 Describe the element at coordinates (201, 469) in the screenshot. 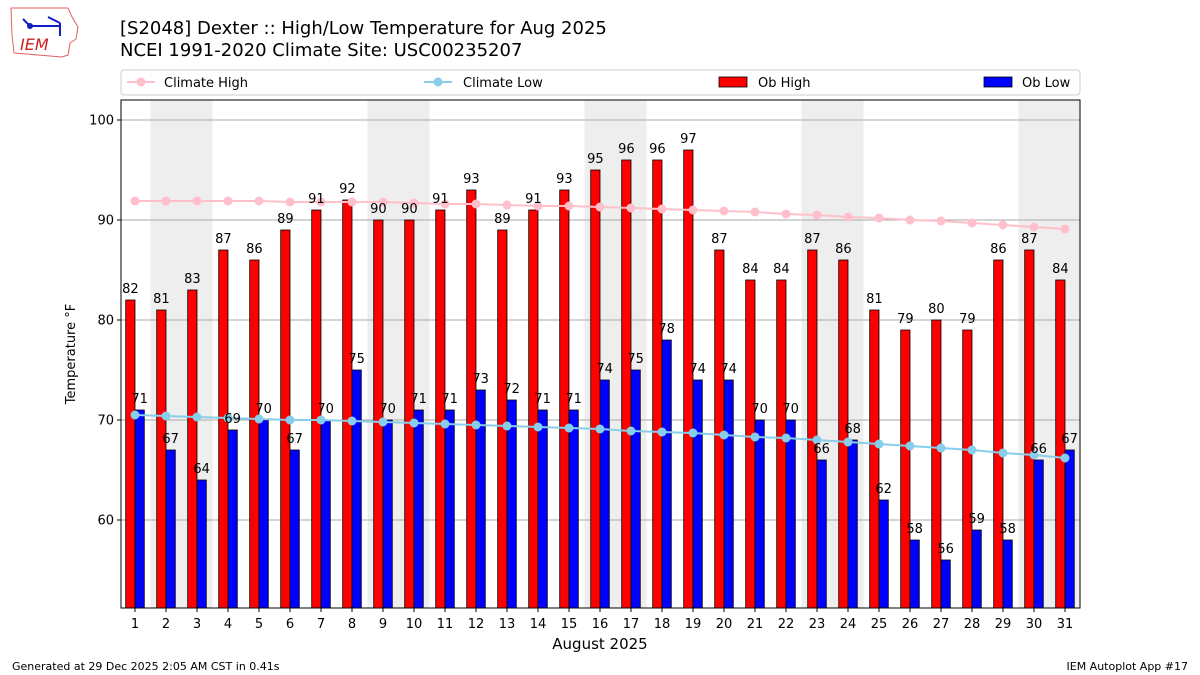

I see `ob-low-label: 64` at that location.